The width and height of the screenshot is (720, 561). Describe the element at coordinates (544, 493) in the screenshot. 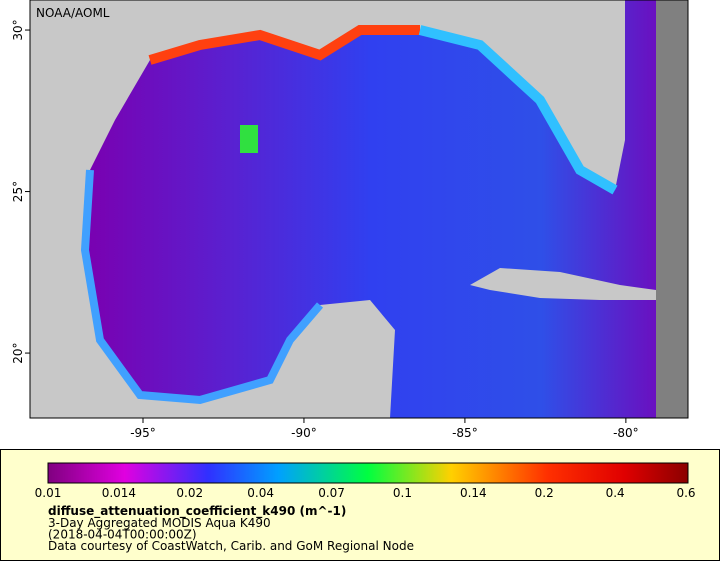

I see `colorbar-label: 0.2` at that location.